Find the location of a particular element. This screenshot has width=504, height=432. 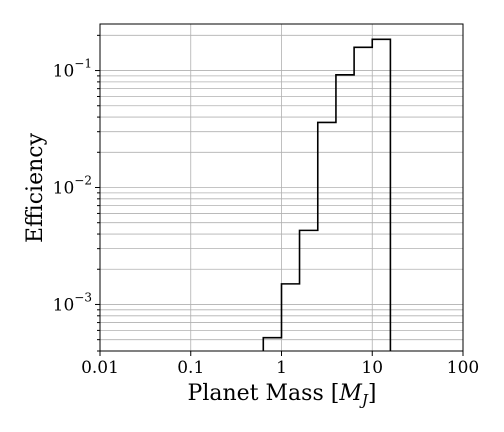

y-tick-label: 10⁻¹ is located at coordinates (72, 69).